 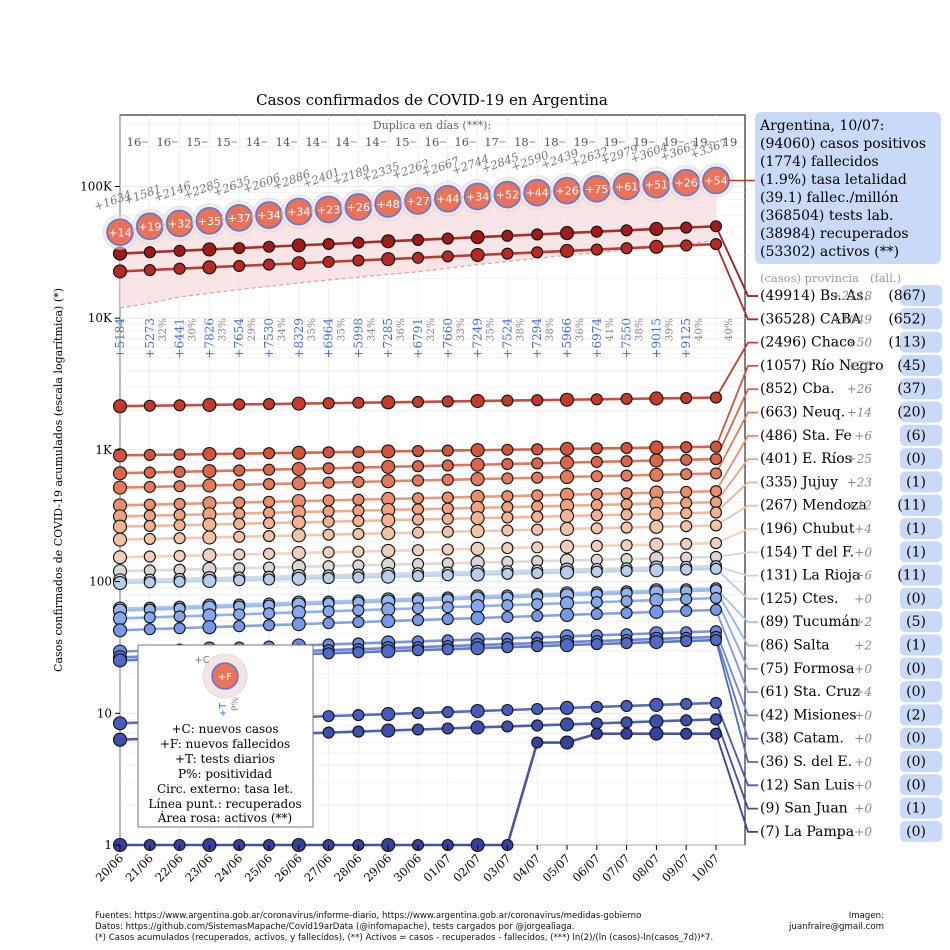 I want to click on y-tick-label: 1, so click(x=108, y=845).